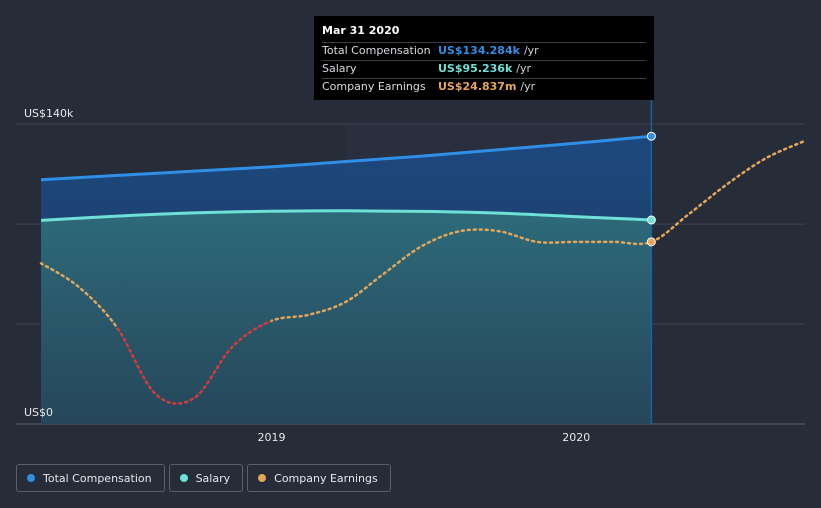 This screenshot has height=508, width=821. I want to click on salary-line, so click(346, 215).